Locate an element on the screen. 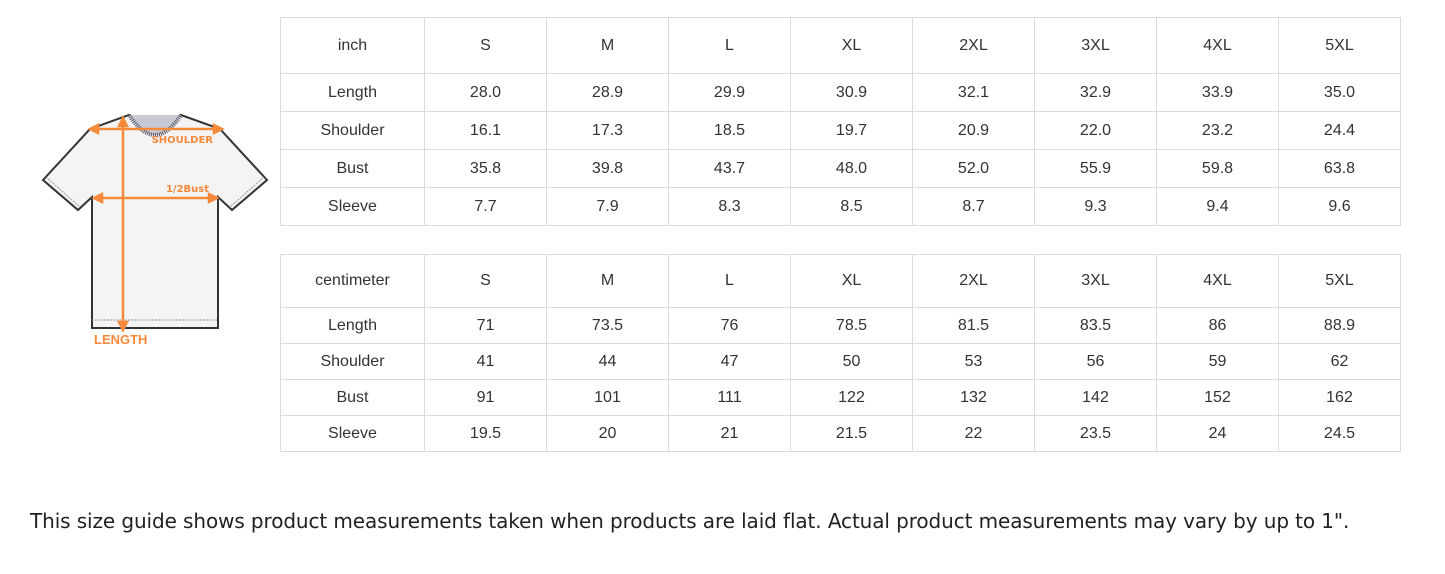  table-row: Bust 35.8 39.8 43.7 48.0 52.0 55.9 59.8 63.8 is located at coordinates (840, 168).